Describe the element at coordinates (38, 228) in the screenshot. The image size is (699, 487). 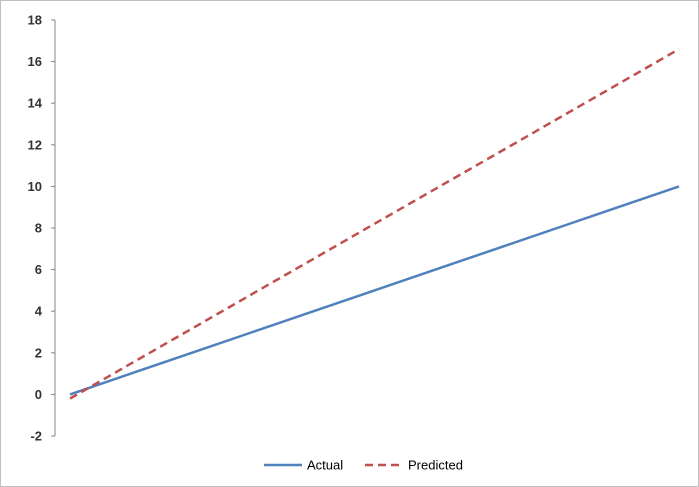
I see `y-tick-label: 8` at that location.